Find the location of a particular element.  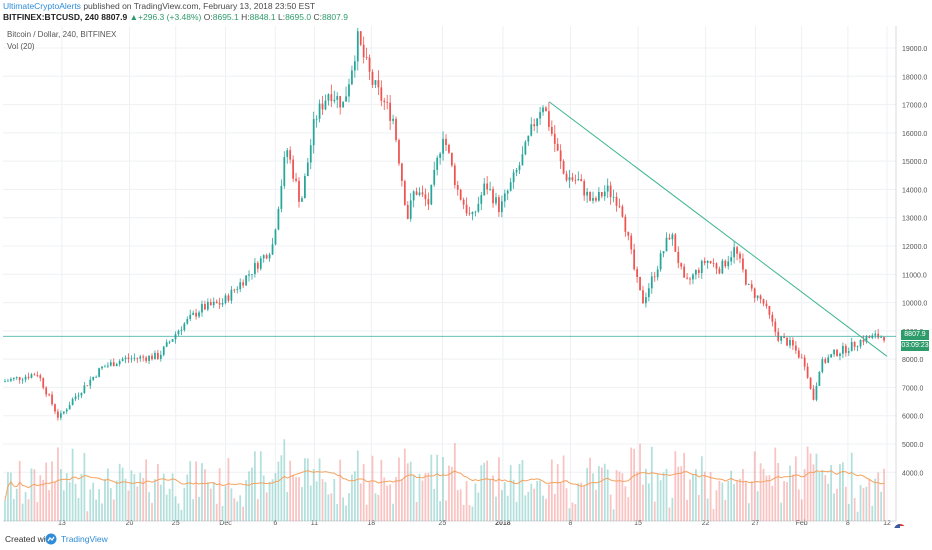

legend-volume: Vol (20) is located at coordinates (21, 46).